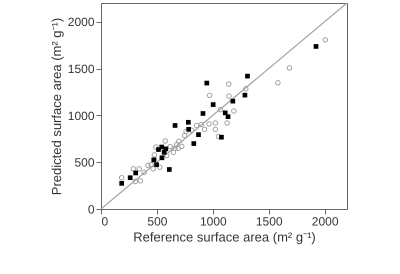 Image resolution: width=400 pixels, height=274 pixels. Describe the element at coordinates (81, 115) in the screenshot. I see `y-tick-label: 1000` at that location.